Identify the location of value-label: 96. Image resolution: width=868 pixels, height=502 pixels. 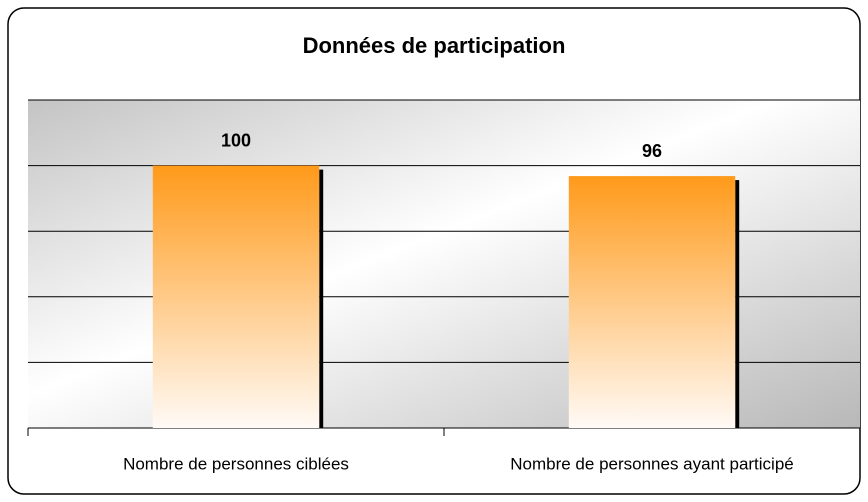
(652, 151).